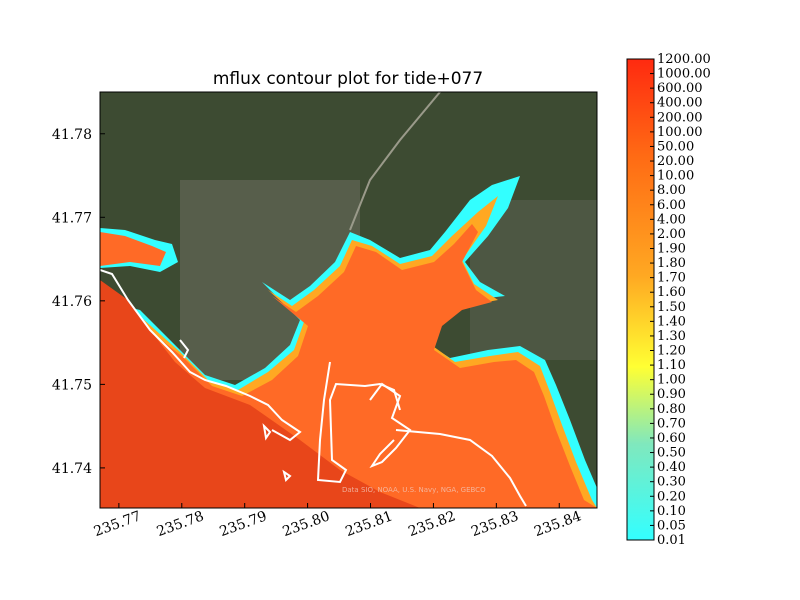 The height and width of the screenshot is (600, 800). Describe the element at coordinates (671, 409) in the screenshot. I see `colorbar-tick-label: 0.80` at that location.